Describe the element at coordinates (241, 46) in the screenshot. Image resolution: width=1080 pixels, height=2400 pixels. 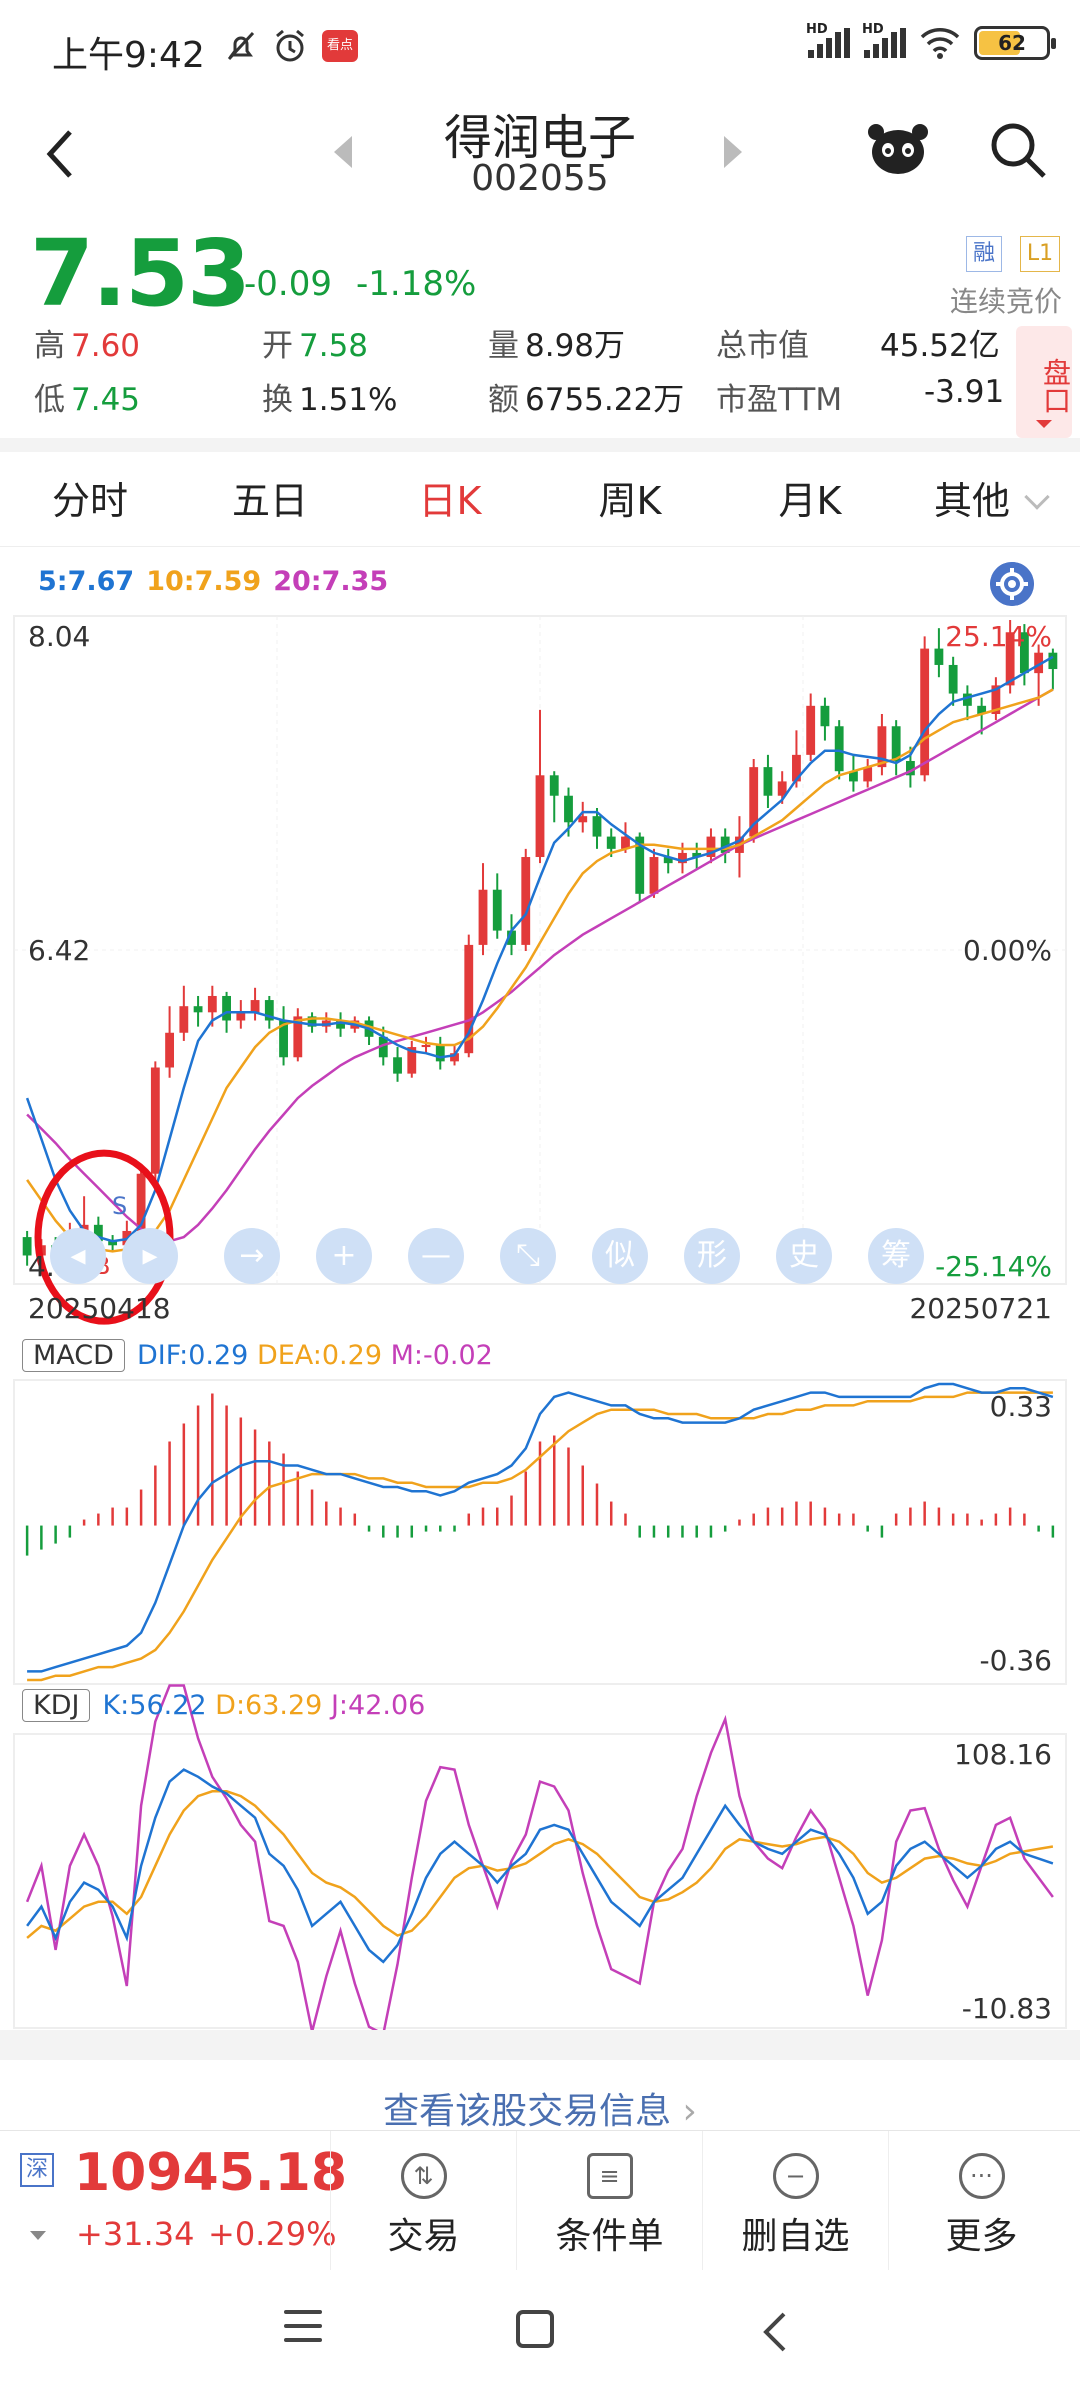
I see `mute-bell-icon` at that location.